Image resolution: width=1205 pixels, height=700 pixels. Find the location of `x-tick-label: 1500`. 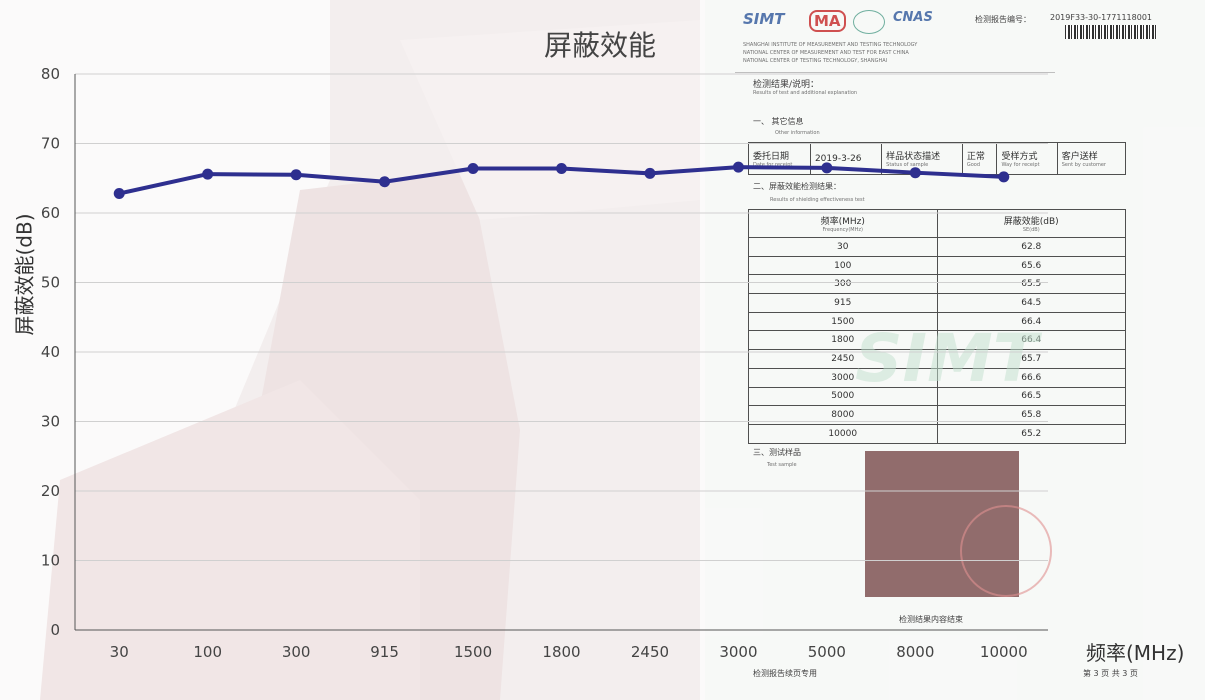

x-tick-label: 1500 is located at coordinates (473, 652).